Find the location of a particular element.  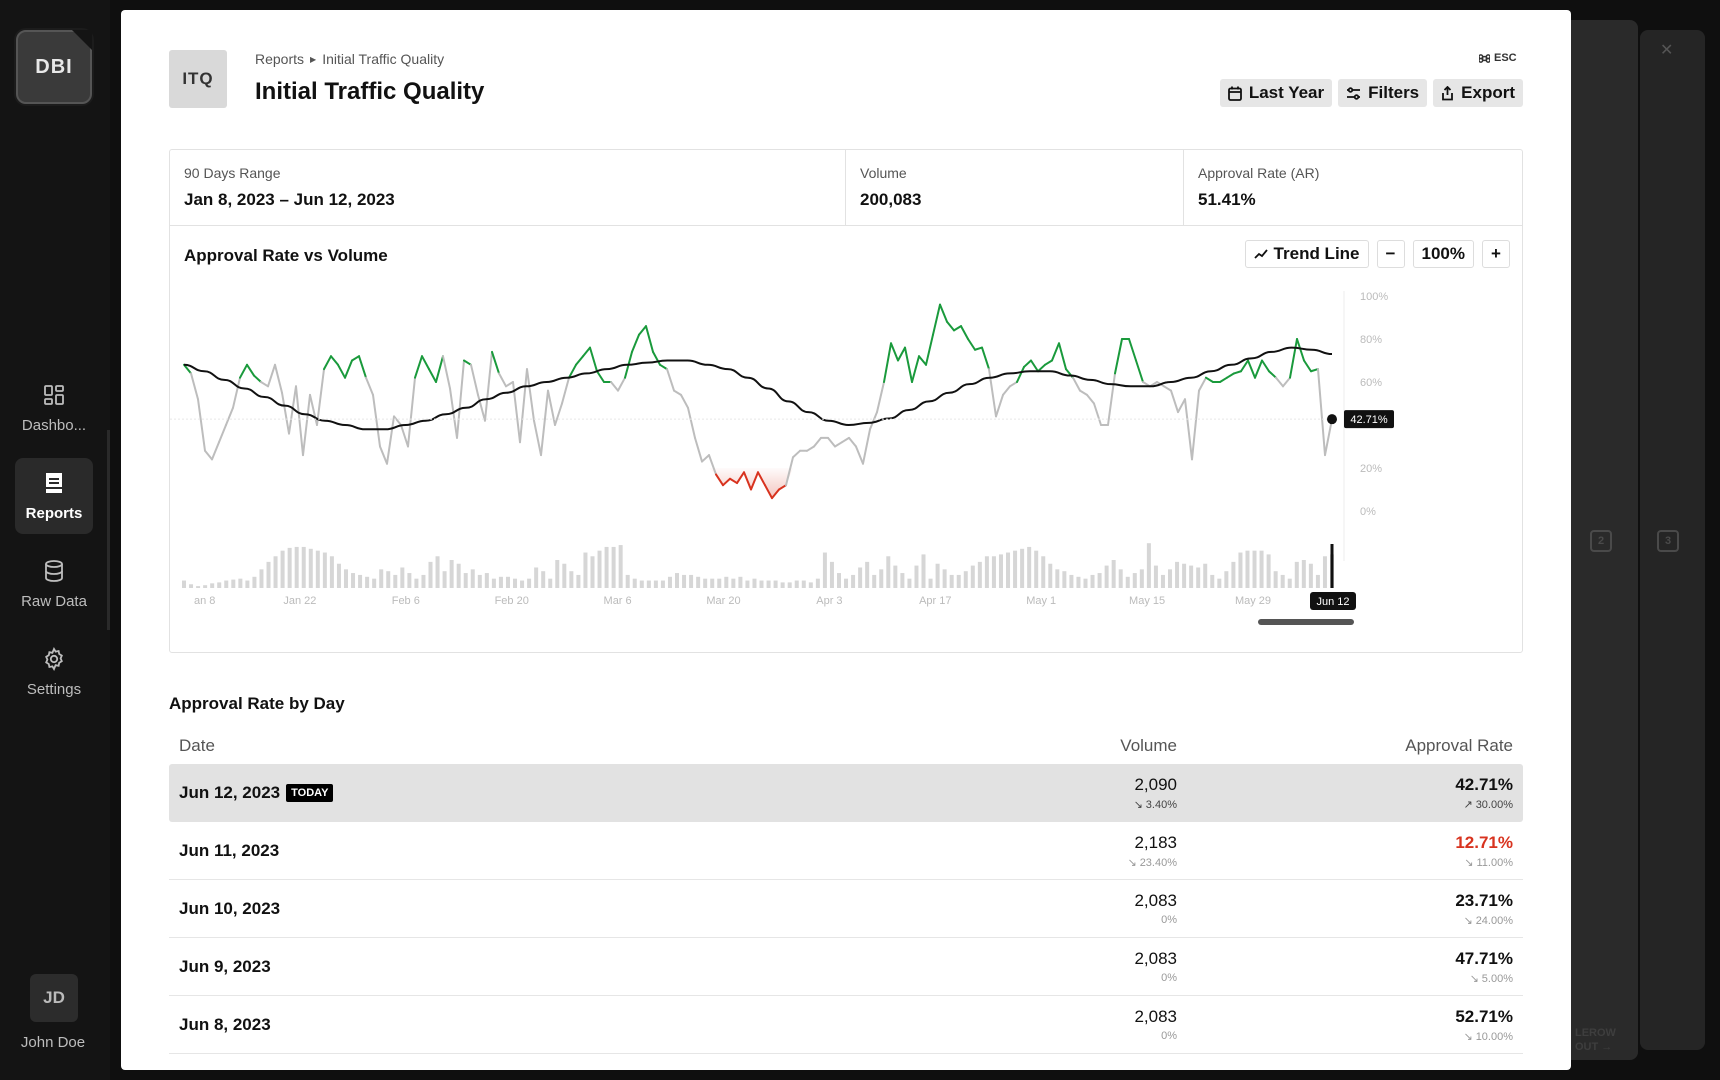

table-row: Jun 10, 2023 2,083 0% 23.71% ↘ 24.00% is located at coordinates (846, 909).